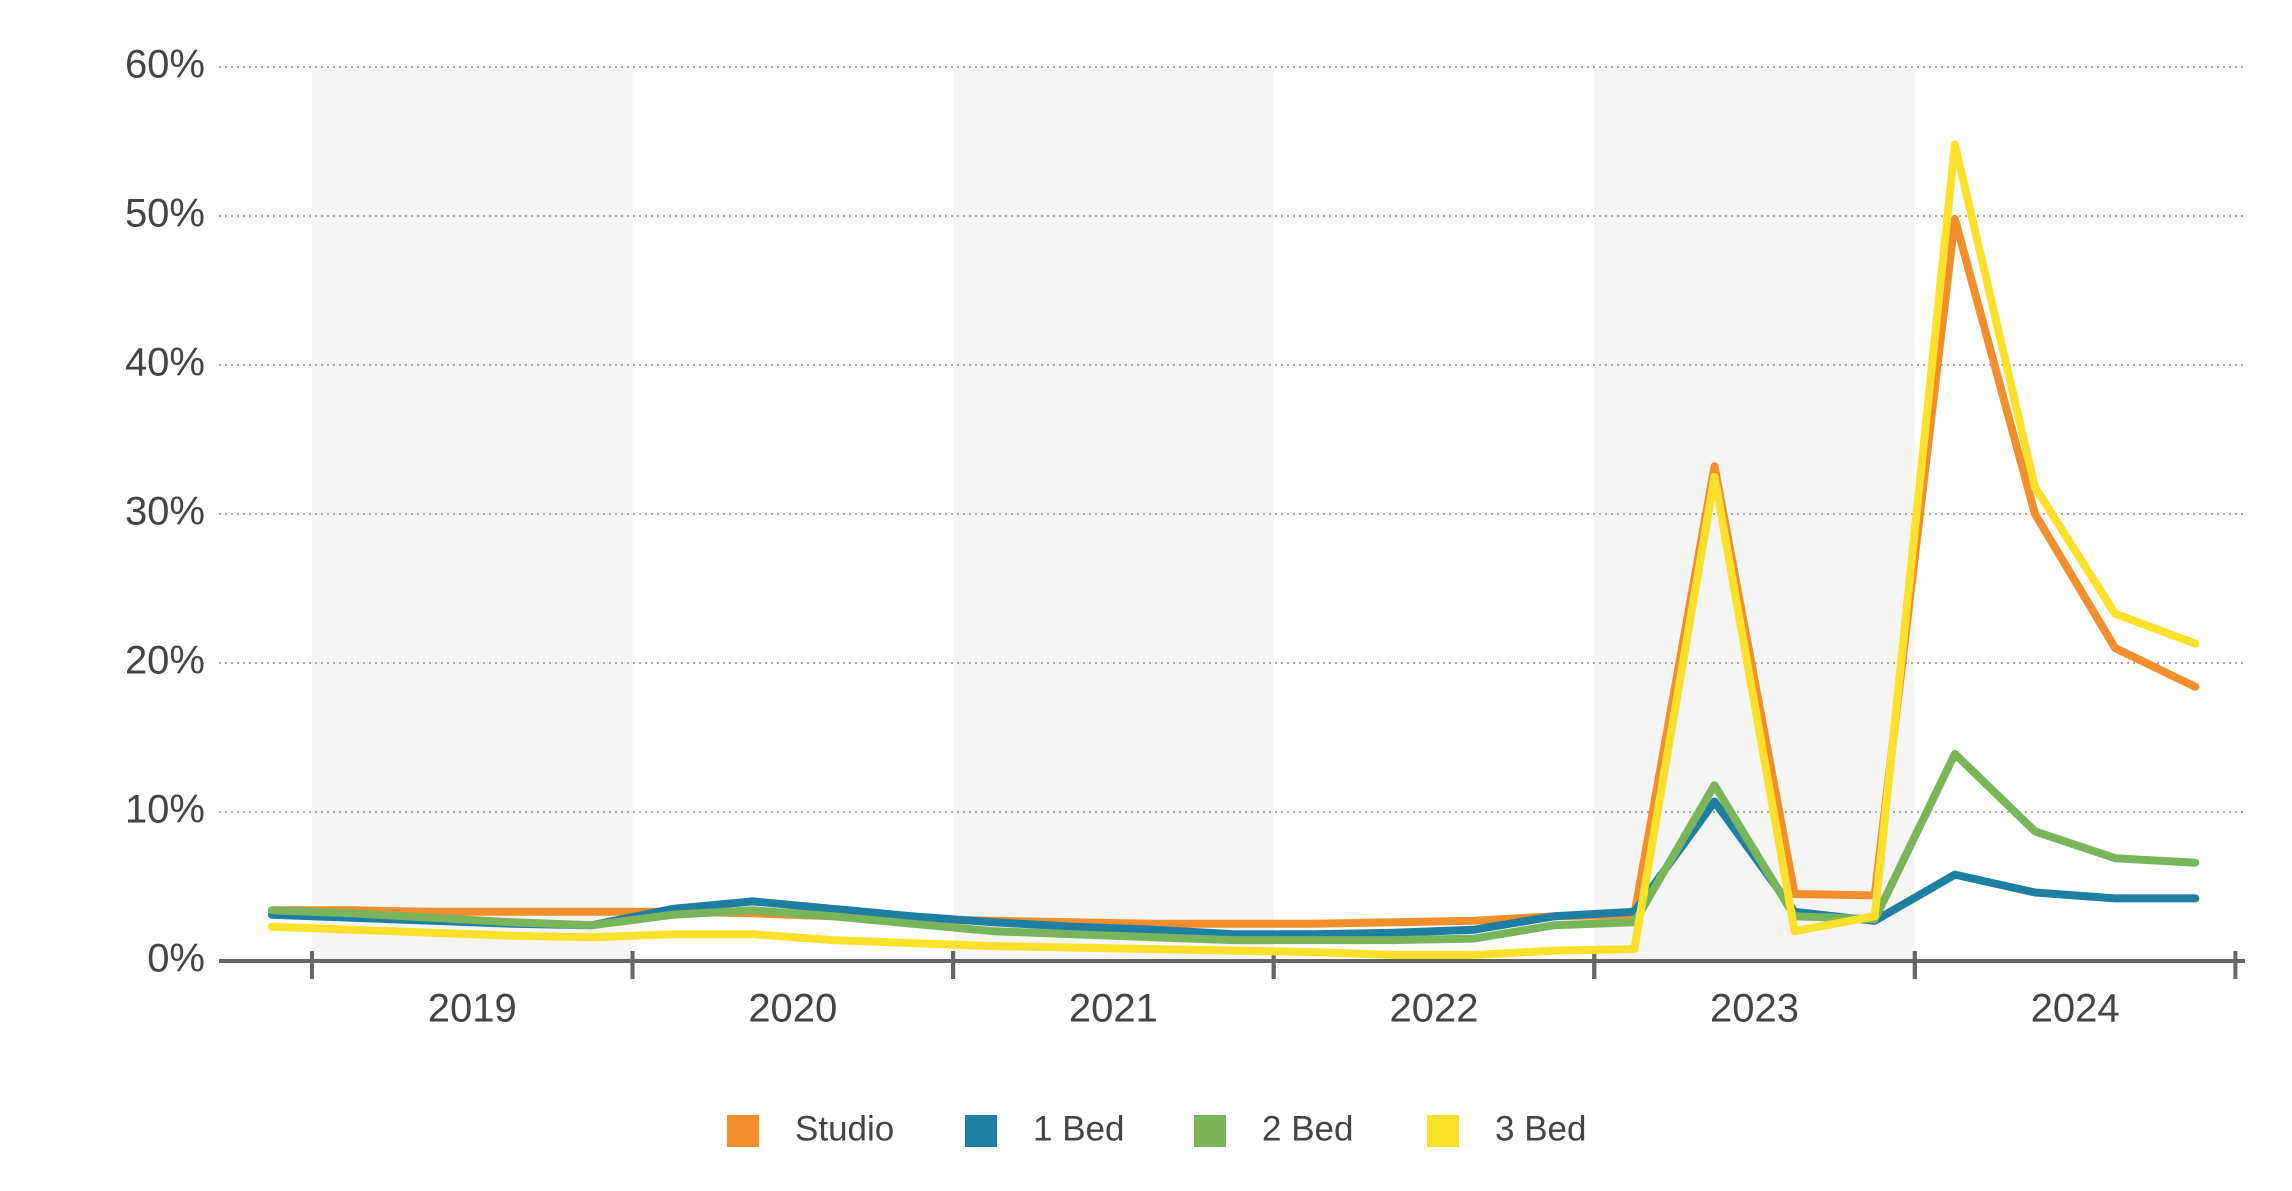  Describe the element at coordinates (165, 214) in the screenshot. I see `y-tick-label: 50%` at that location.